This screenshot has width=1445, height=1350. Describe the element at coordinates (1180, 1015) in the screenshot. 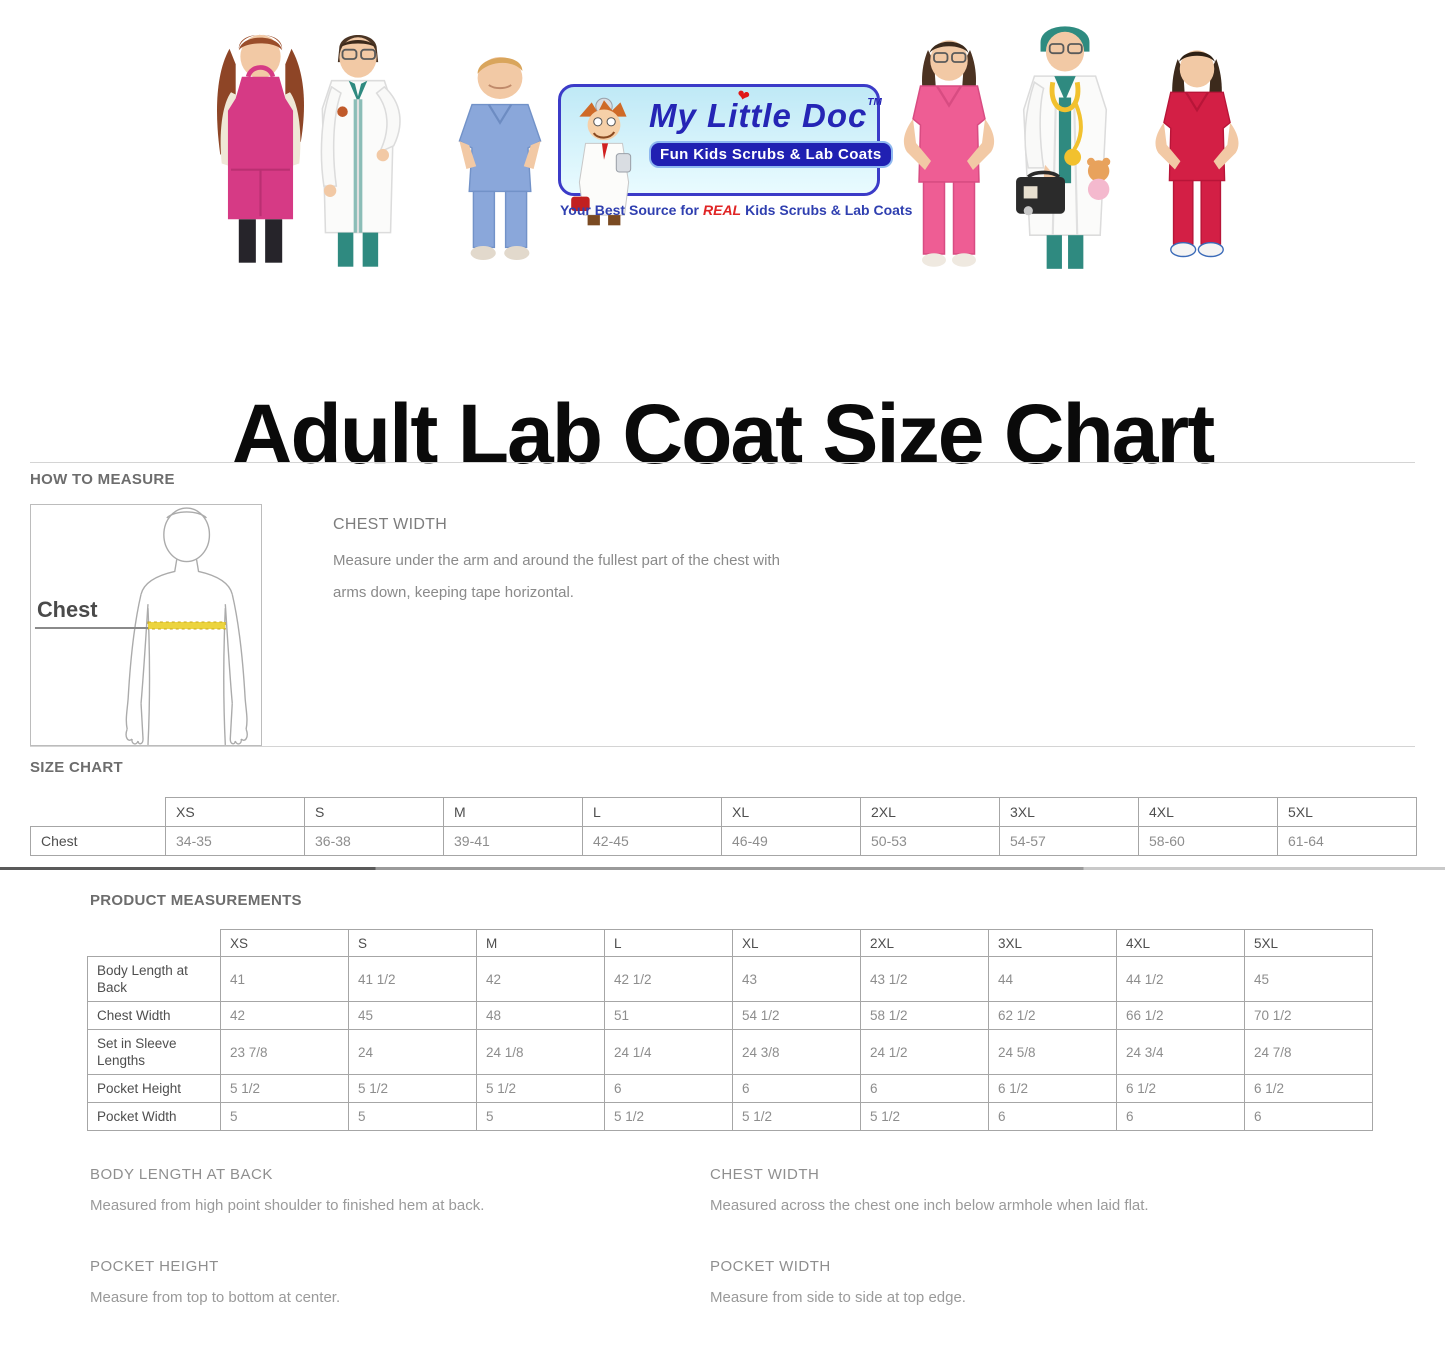

I see `measurement-value: 66 1/2` at that location.